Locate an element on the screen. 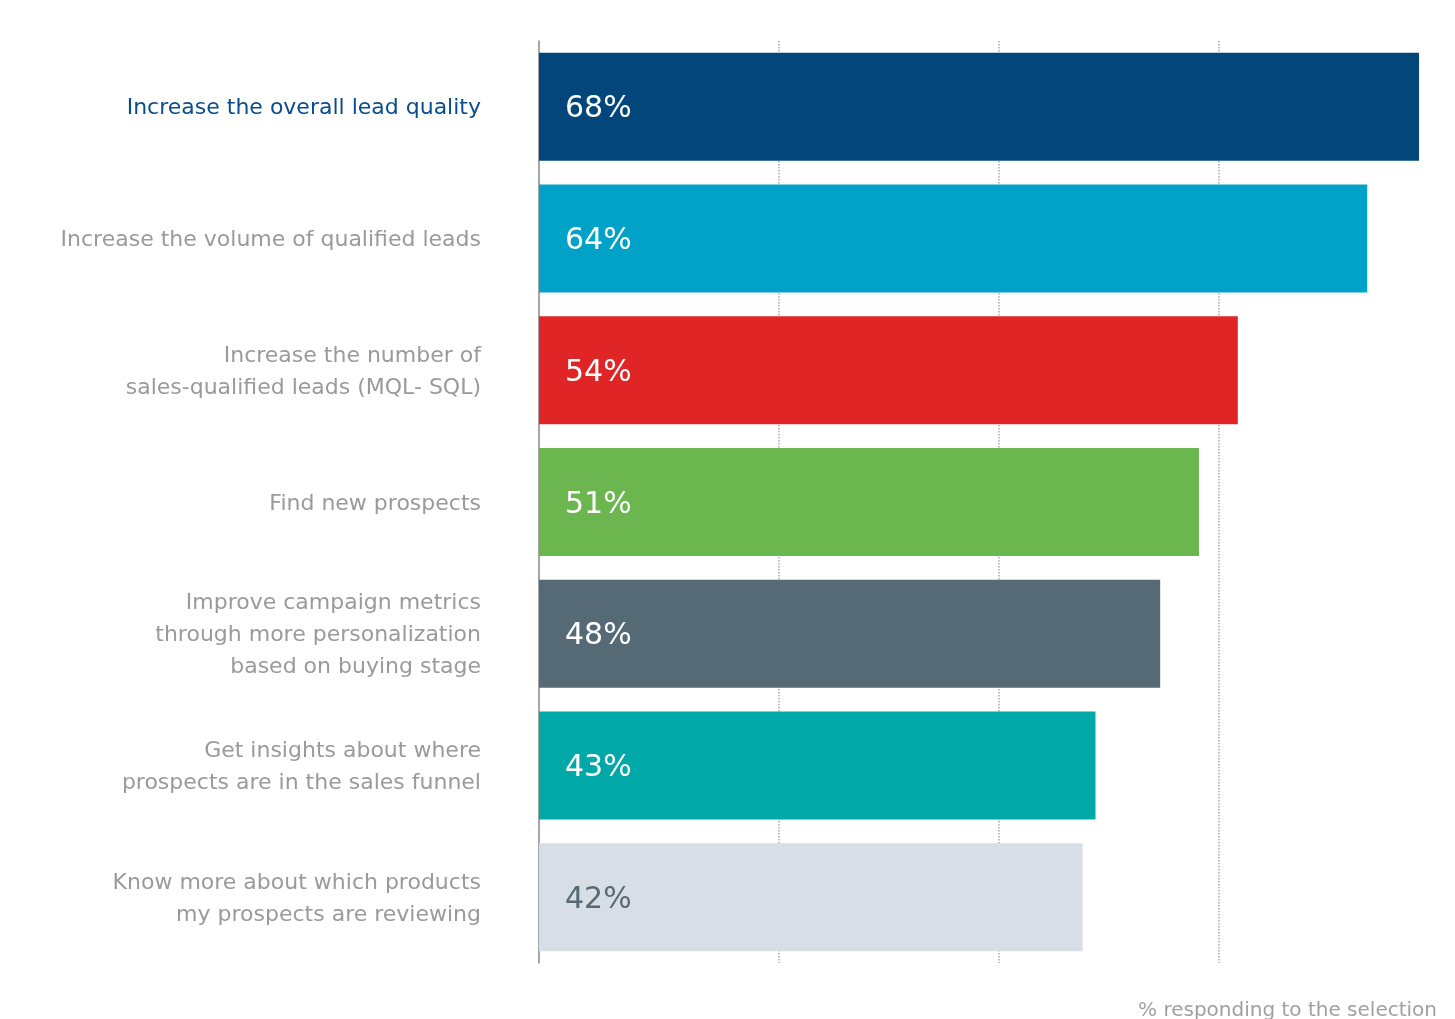 The height and width of the screenshot is (1019, 1455). data-label: 54% is located at coordinates (598, 370).